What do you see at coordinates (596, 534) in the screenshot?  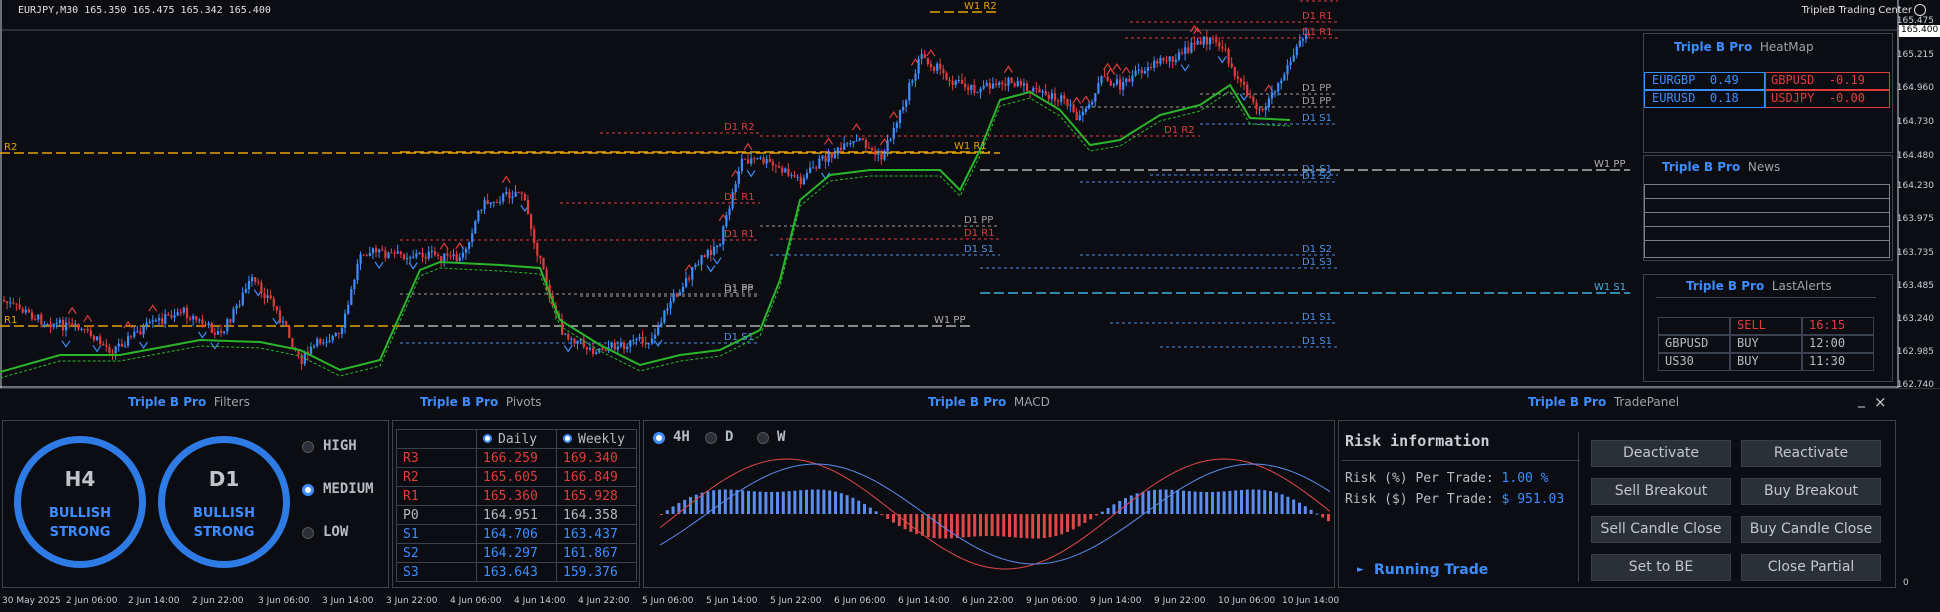 I see `pivot-weekly: 163.437` at bounding box center [596, 534].